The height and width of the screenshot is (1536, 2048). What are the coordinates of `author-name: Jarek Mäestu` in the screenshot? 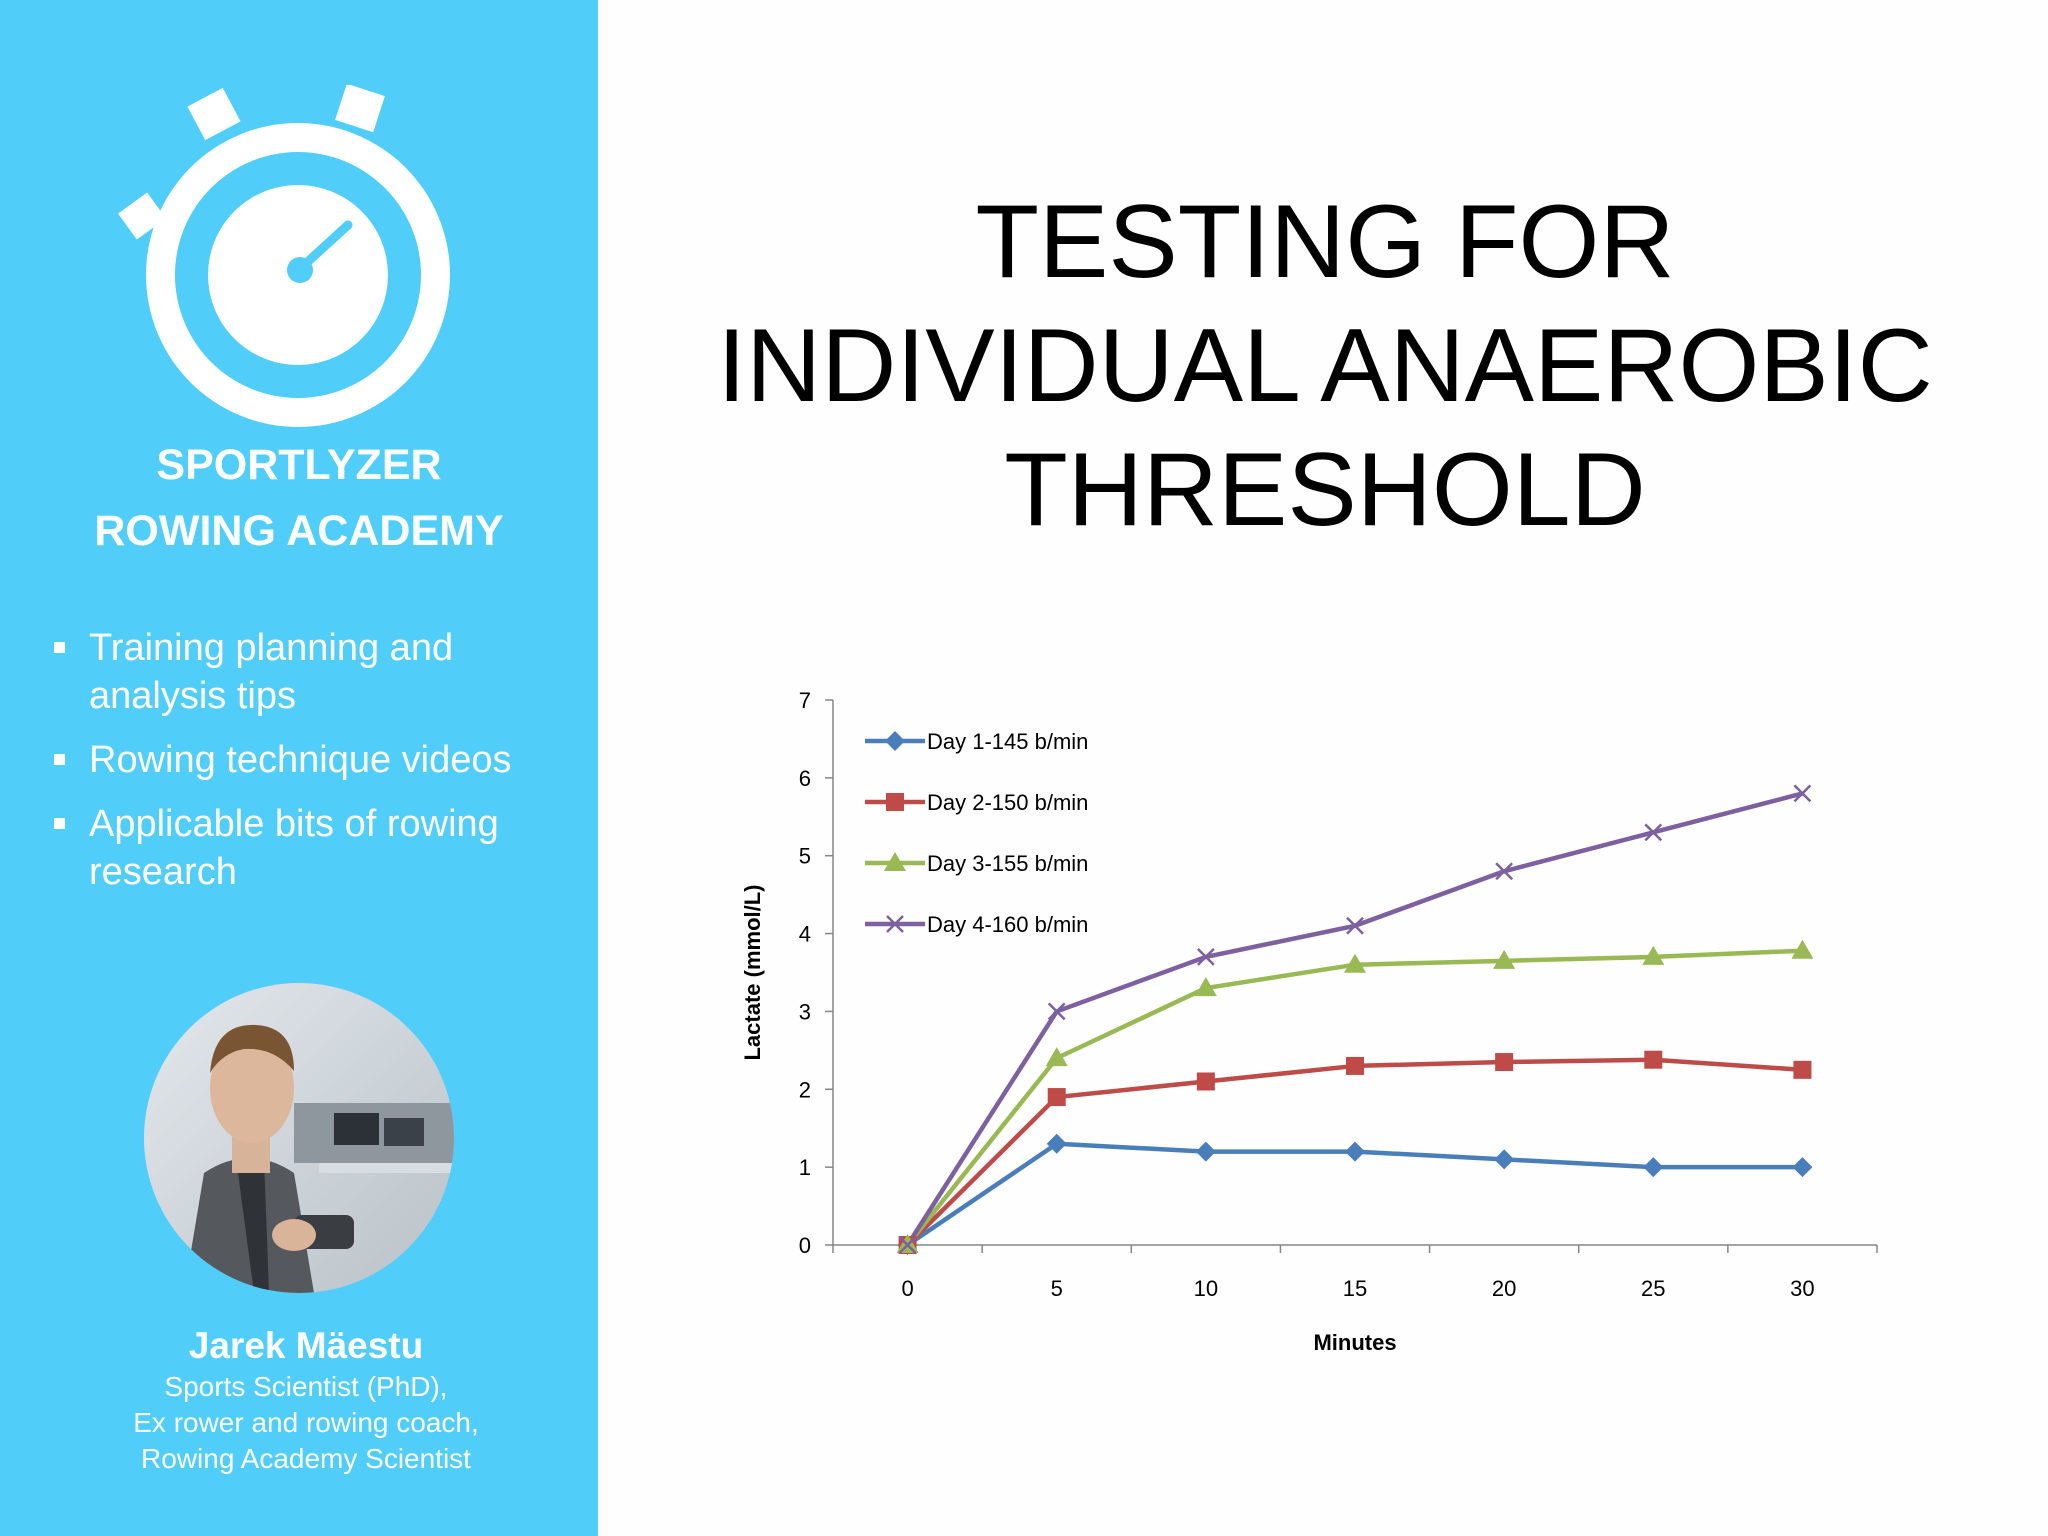 It's located at (306, 1345).